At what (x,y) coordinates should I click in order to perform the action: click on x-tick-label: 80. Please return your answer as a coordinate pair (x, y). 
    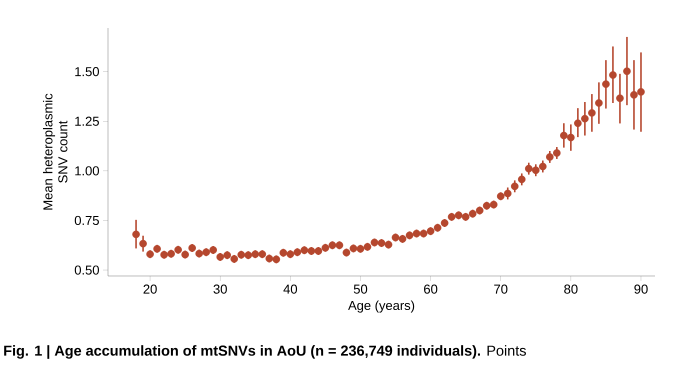
    Looking at the image, I should click on (571, 289).